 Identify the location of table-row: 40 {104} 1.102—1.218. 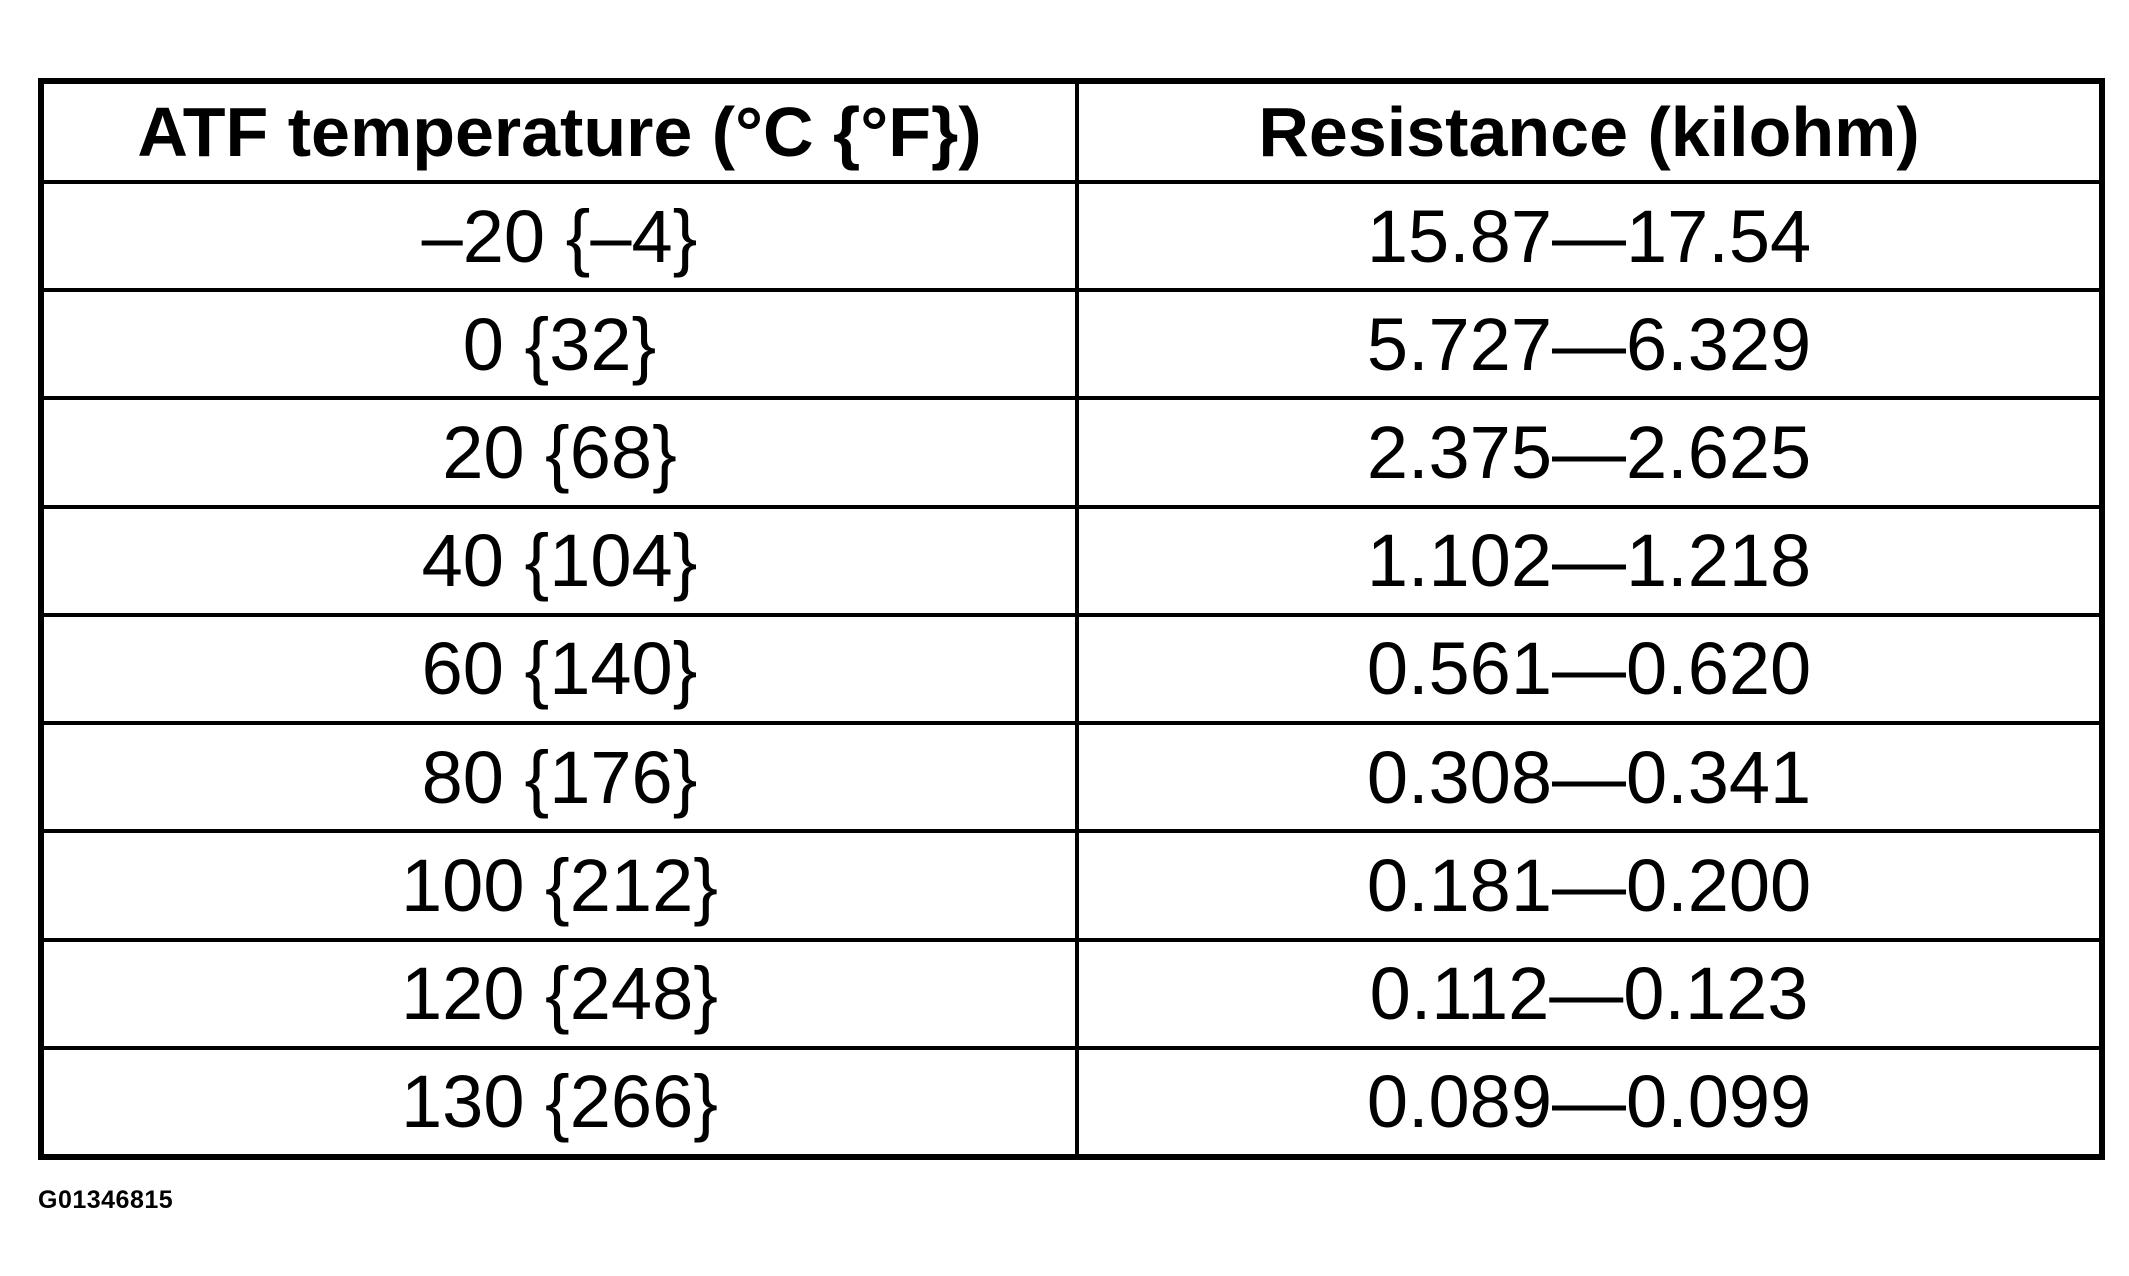
(1071, 560).